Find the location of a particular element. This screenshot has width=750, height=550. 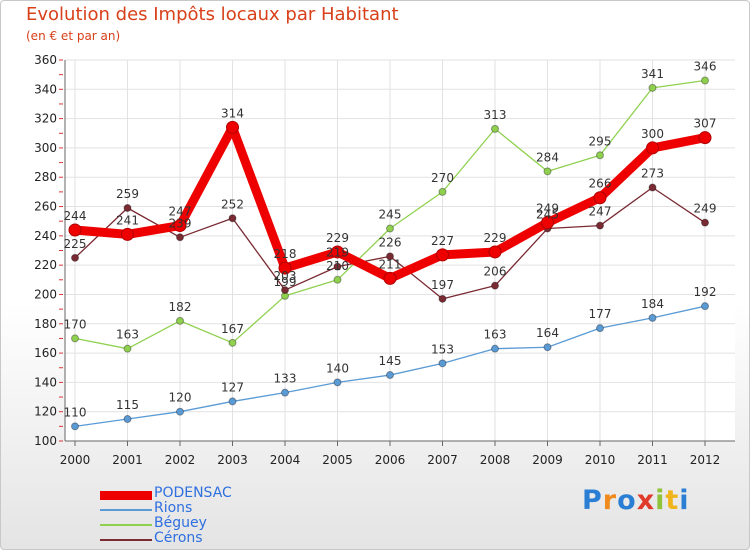

data-label: 211 is located at coordinates (390, 264).